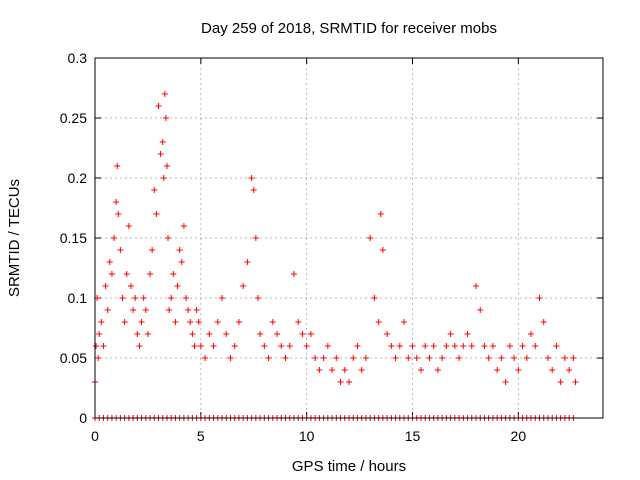 The image size is (640, 480). What do you see at coordinates (413, 436) in the screenshot?
I see `x-tick-label: 15` at bounding box center [413, 436].